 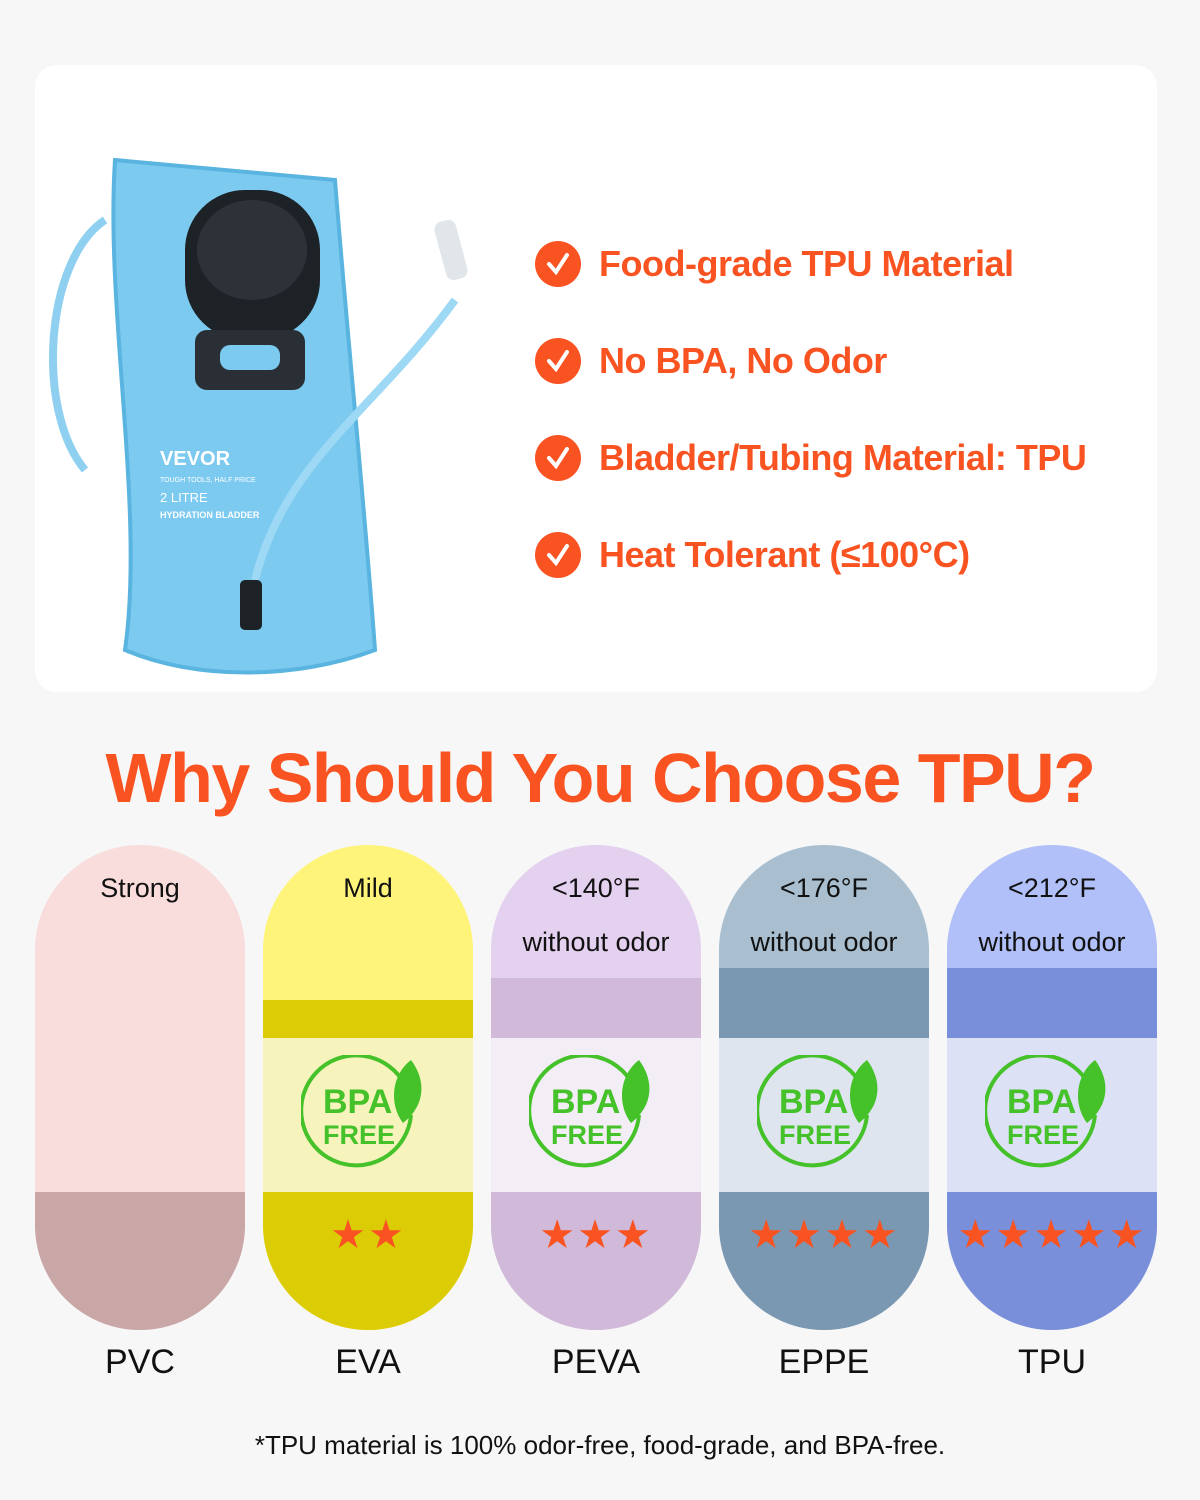 I want to click on material-name: EPPE, so click(x=824, y=1362).